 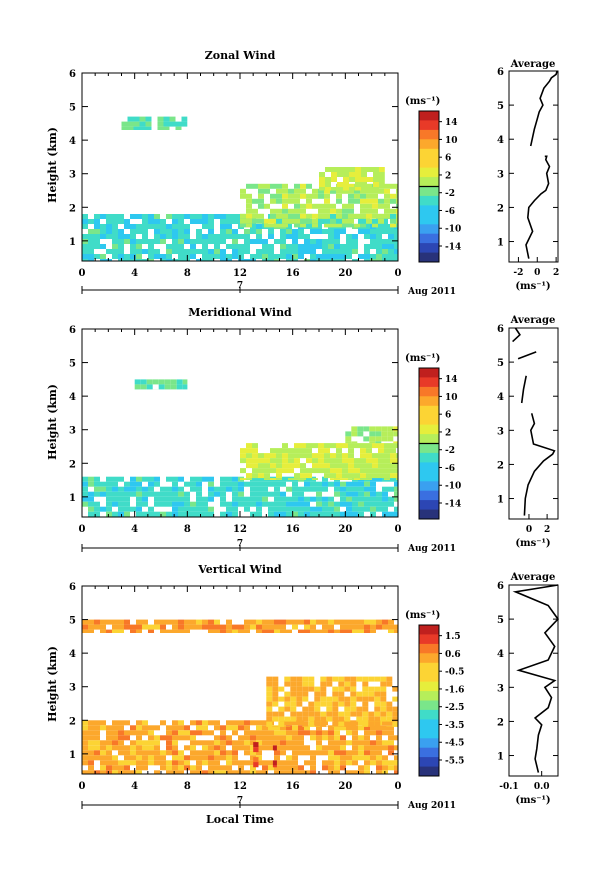 What do you see at coordinates (542, 787) in the screenshot?
I see `avg-x-tick-label: 0.0` at bounding box center [542, 787].